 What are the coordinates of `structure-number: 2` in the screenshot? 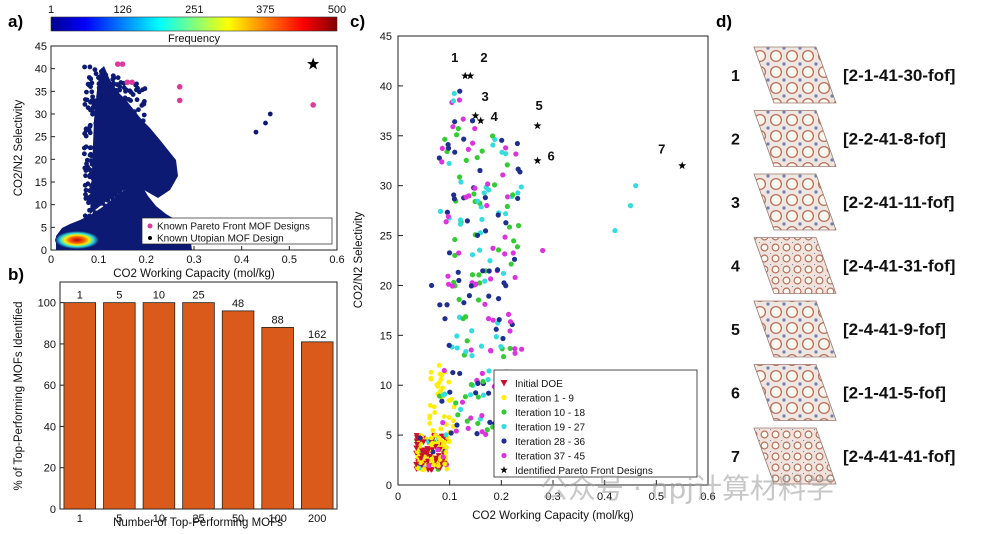 It's located at (735, 140).